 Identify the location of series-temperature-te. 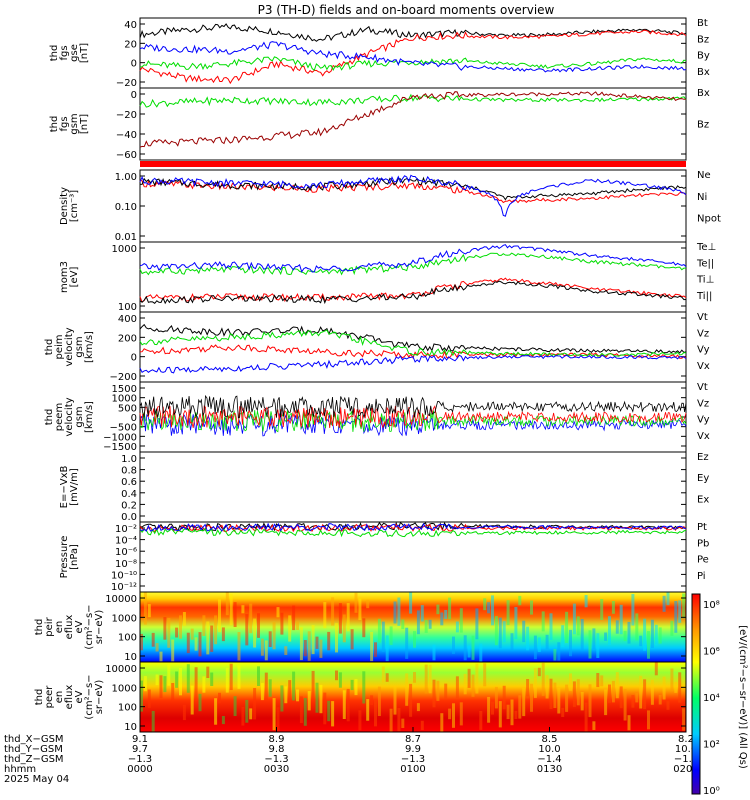
(413, 290).